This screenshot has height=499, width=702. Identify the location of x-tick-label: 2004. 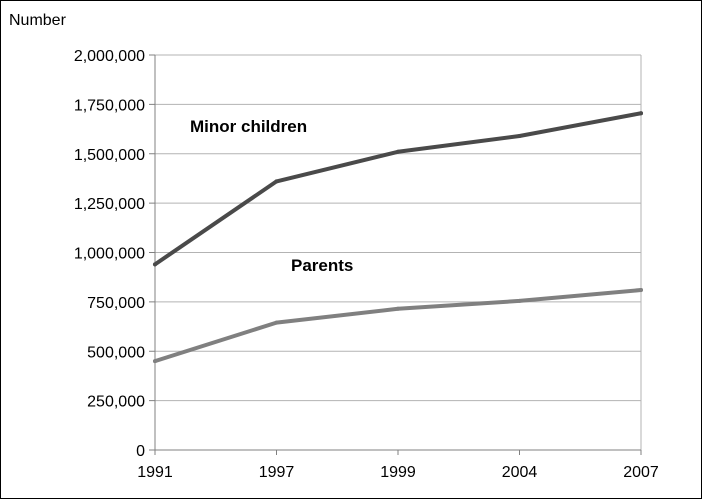
(520, 472).